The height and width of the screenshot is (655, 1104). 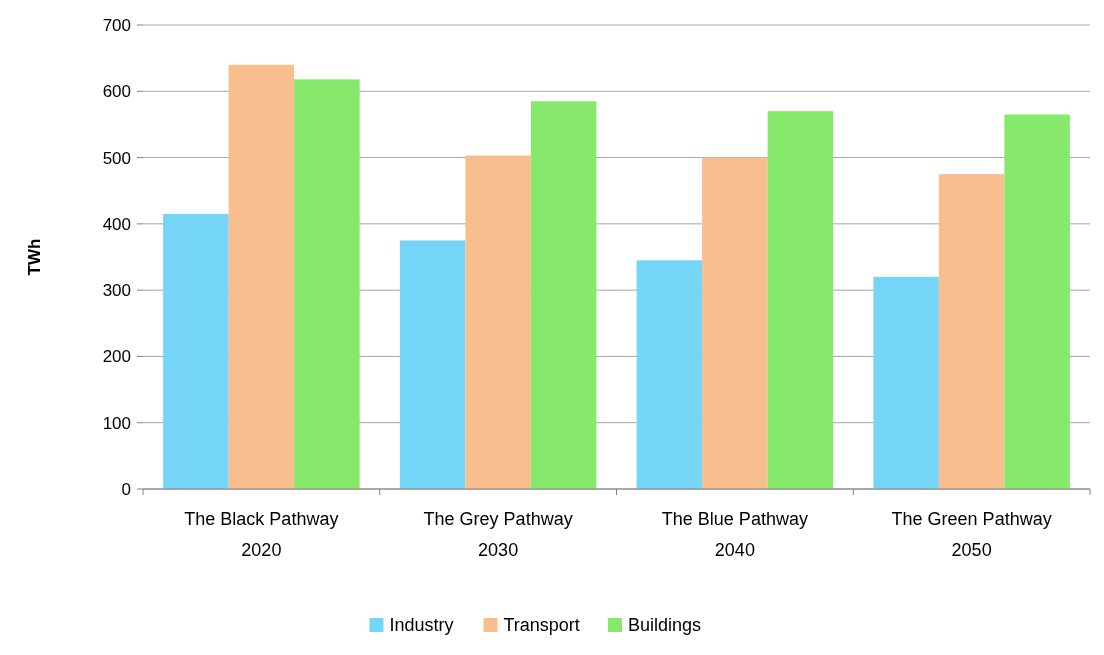 What do you see at coordinates (126, 489) in the screenshot?
I see `y-tick-label: 0` at bounding box center [126, 489].